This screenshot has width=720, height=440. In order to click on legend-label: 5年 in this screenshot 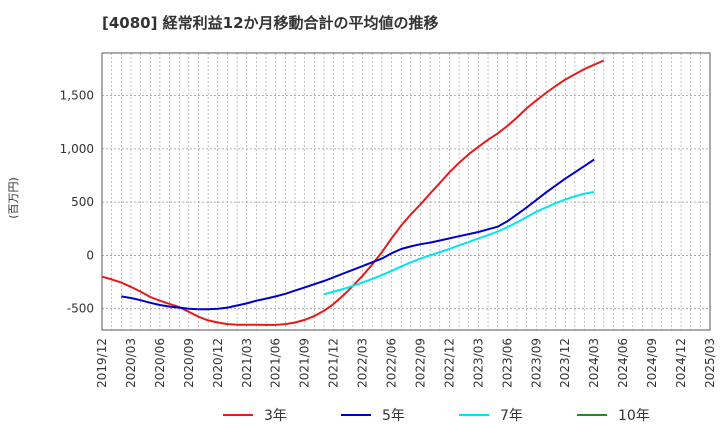, I will do `click(393, 416)`.